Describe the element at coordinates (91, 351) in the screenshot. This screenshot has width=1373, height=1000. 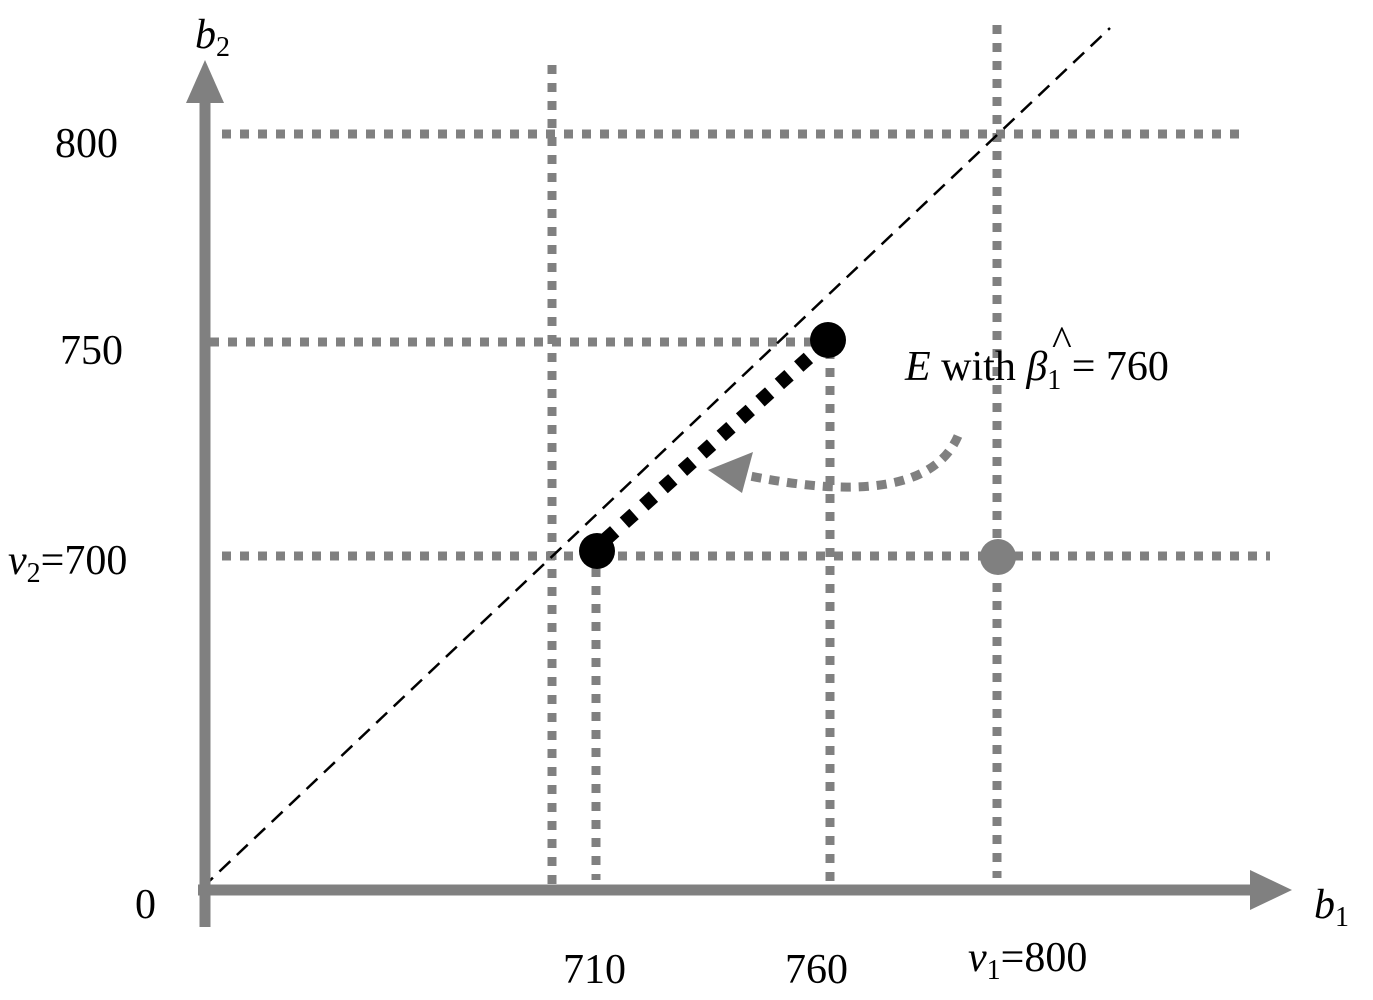
I see `y-tick-750: 750` at that location.